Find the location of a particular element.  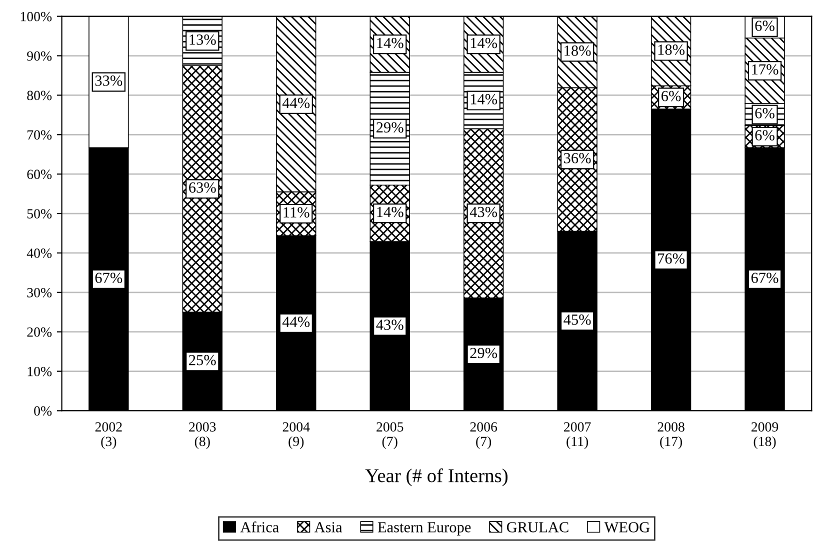

x-tick-label: 2003 (8) is located at coordinates (202, 435).